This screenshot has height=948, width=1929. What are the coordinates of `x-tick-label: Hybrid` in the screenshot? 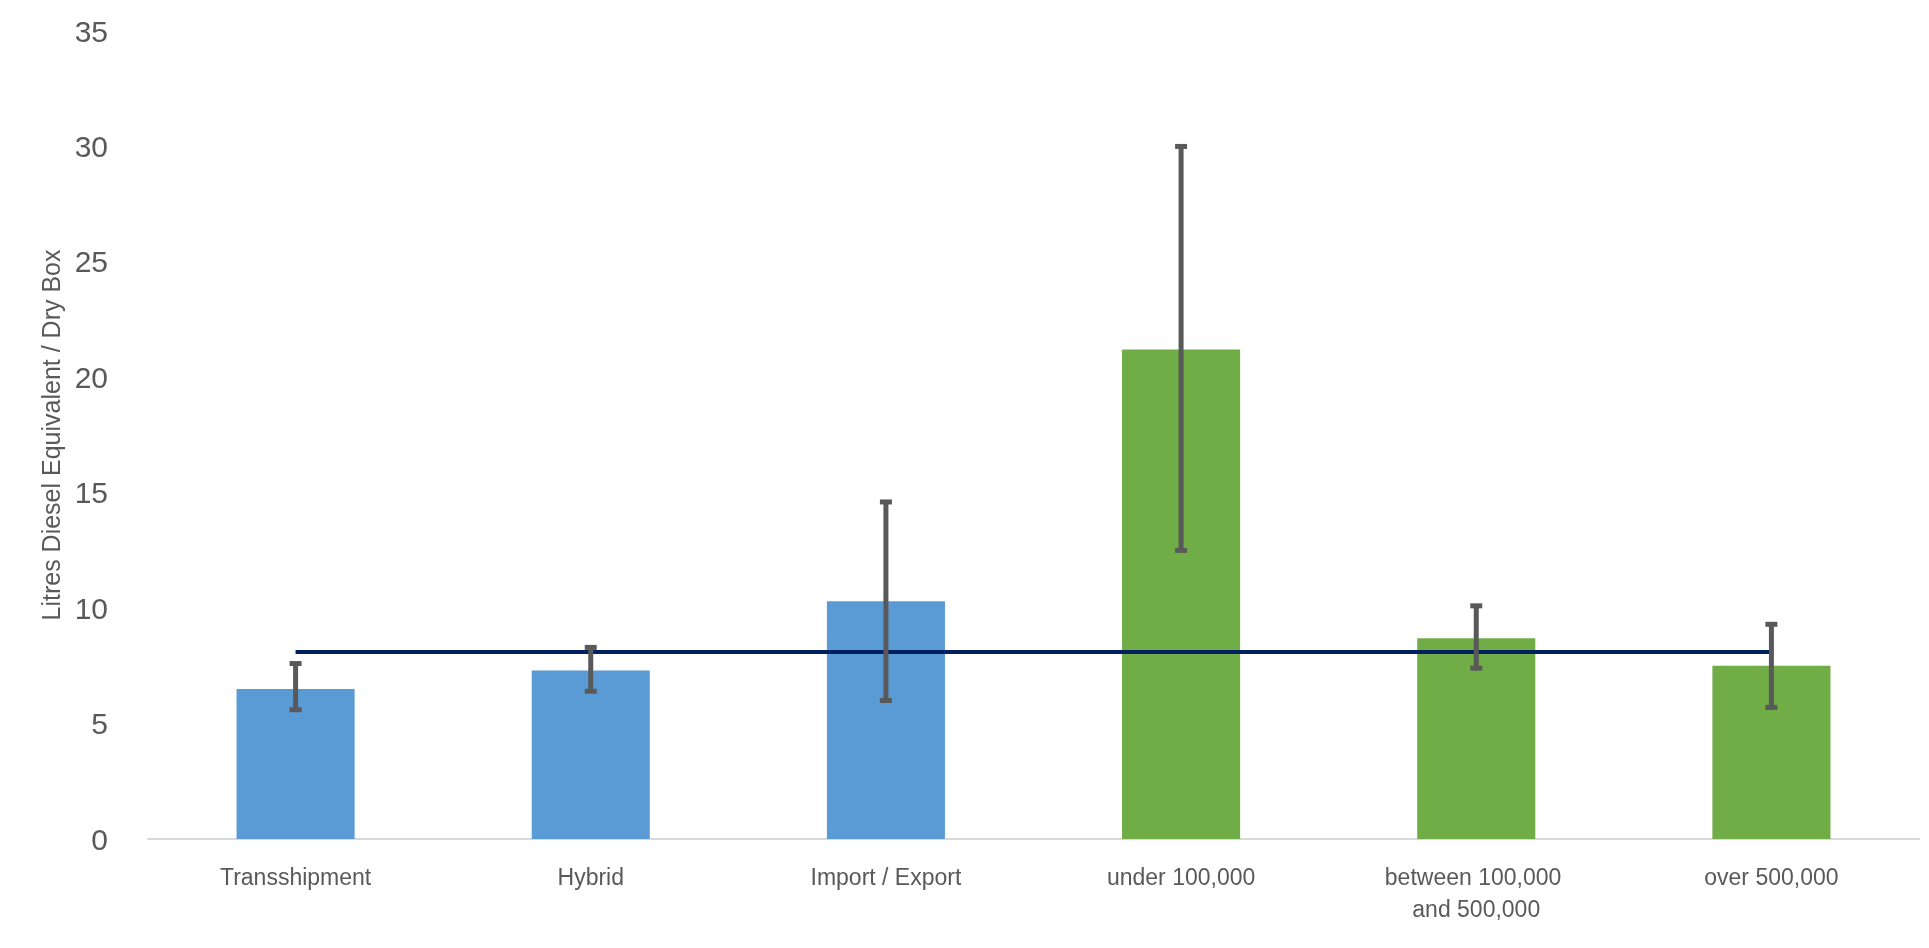 It's located at (590, 877).